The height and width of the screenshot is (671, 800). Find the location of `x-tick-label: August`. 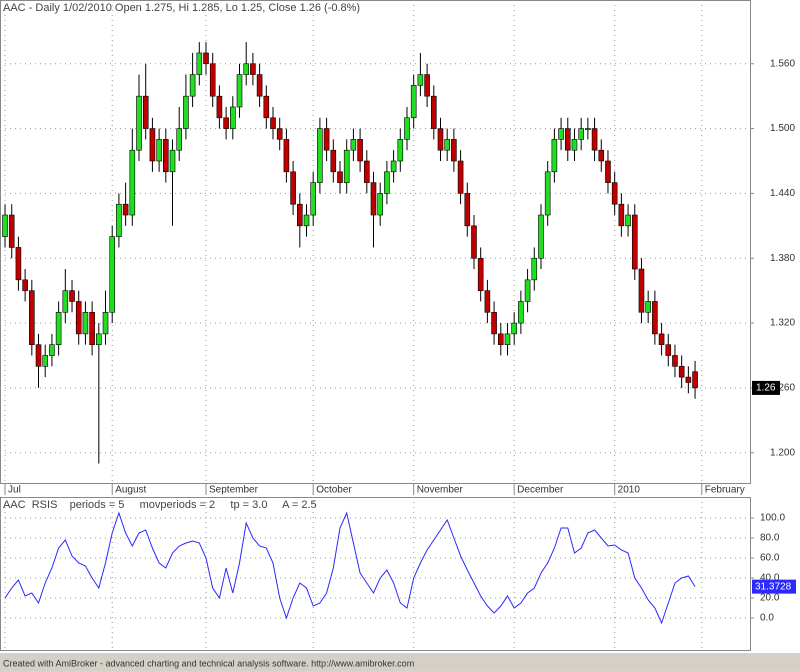

x-tick-label: August is located at coordinates (130, 490).